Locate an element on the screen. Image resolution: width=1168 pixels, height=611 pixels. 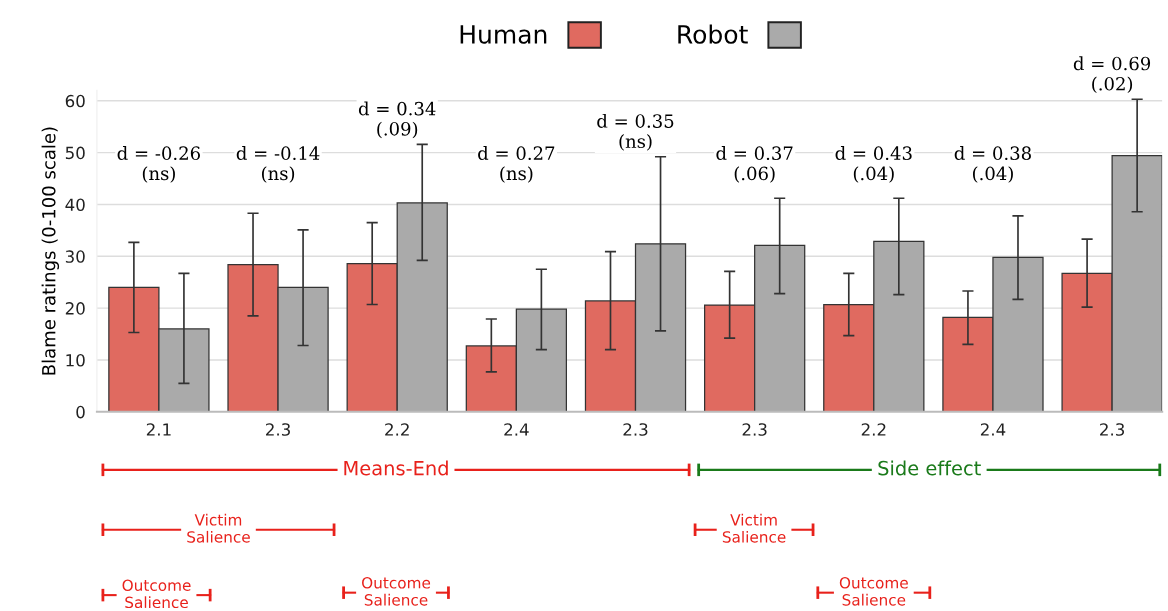
annotation: d = 0.37 (.06) is located at coordinates (754, 164).